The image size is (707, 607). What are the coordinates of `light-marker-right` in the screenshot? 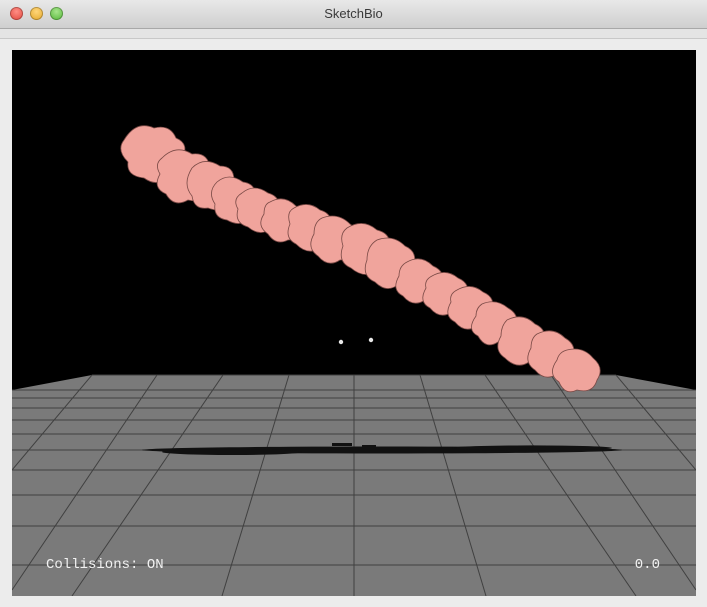 It's located at (371, 340).